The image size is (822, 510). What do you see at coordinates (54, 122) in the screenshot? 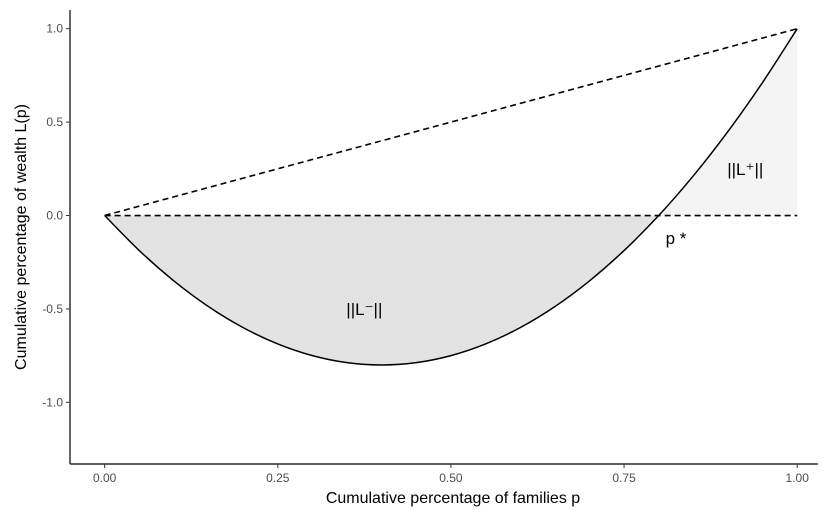
I see `y-tick-label: 0.5` at bounding box center [54, 122].